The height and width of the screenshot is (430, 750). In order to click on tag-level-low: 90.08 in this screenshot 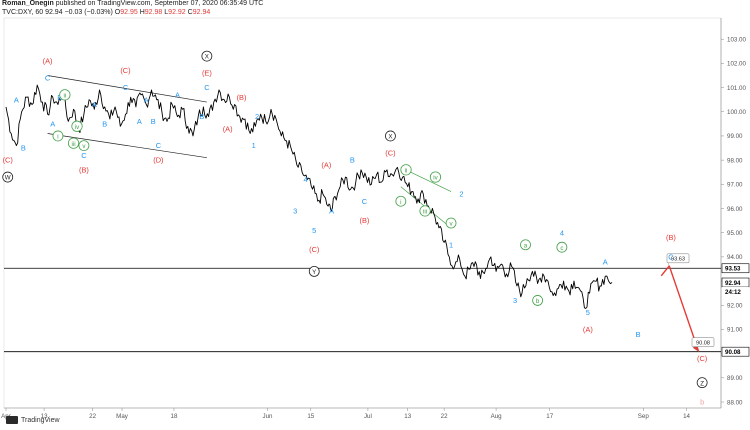, I will do `click(733, 352)`.